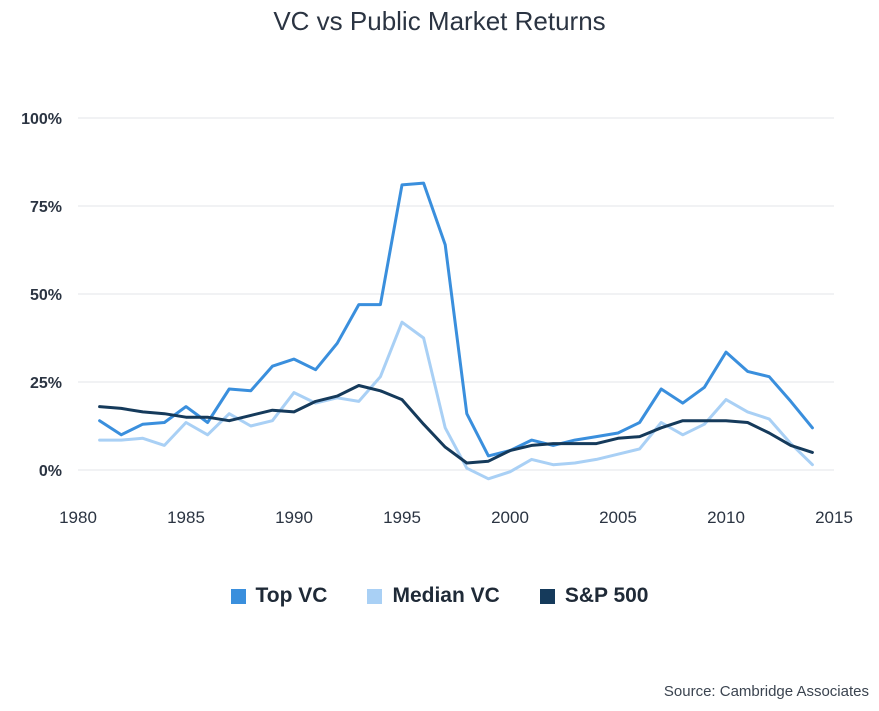  What do you see at coordinates (46, 383) in the screenshot?
I see `y-tick-label: 25%` at bounding box center [46, 383].